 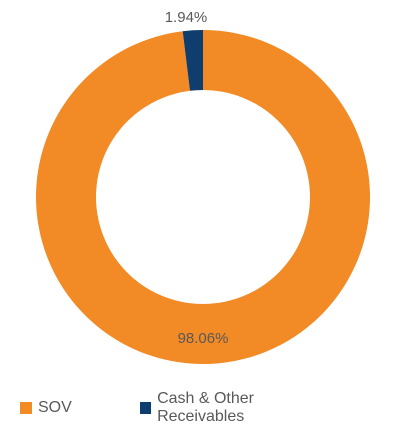 What do you see at coordinates (186, 17) in the screenshot?
I see `slice-label-cash: 1.94%` at bounding box center [186, 17].